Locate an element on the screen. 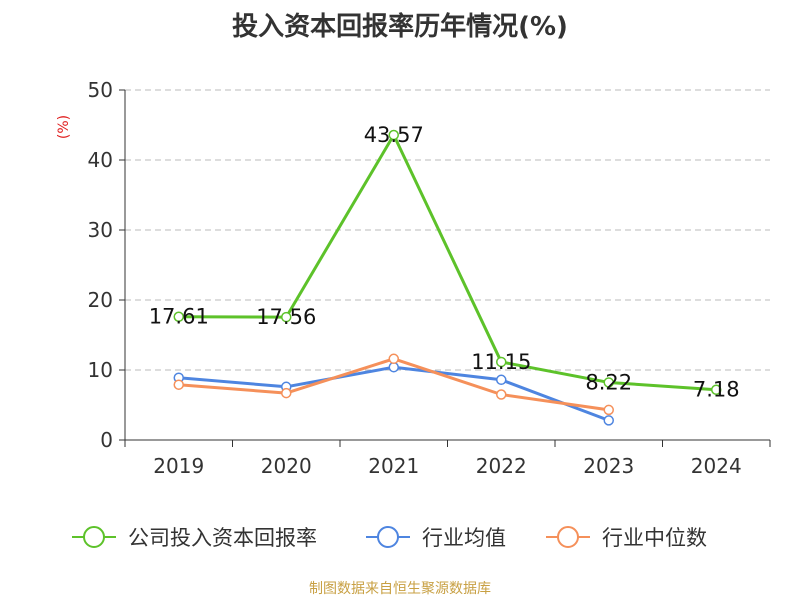  data-label: 17.56 is located at coordinates (286, 317).